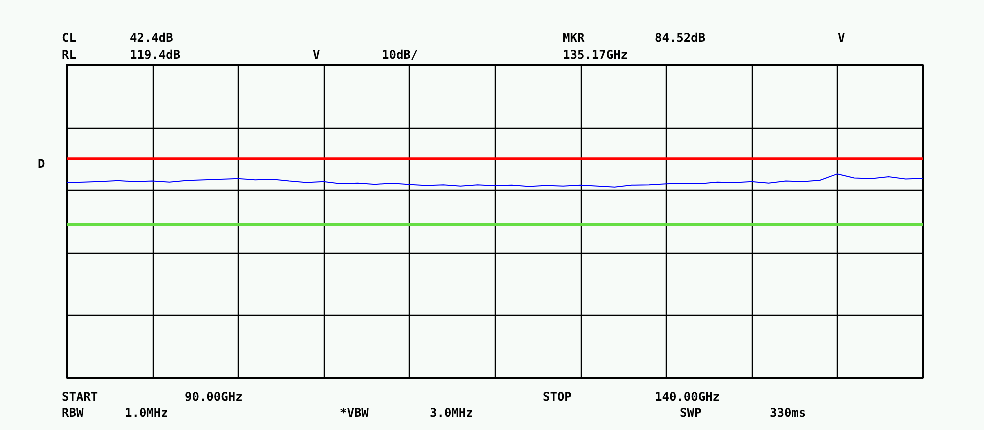 This screenshot has height=430, width=984. Describe the element at coordinates (574, 38) in the screenshot. I see `text: MKR` at that location.